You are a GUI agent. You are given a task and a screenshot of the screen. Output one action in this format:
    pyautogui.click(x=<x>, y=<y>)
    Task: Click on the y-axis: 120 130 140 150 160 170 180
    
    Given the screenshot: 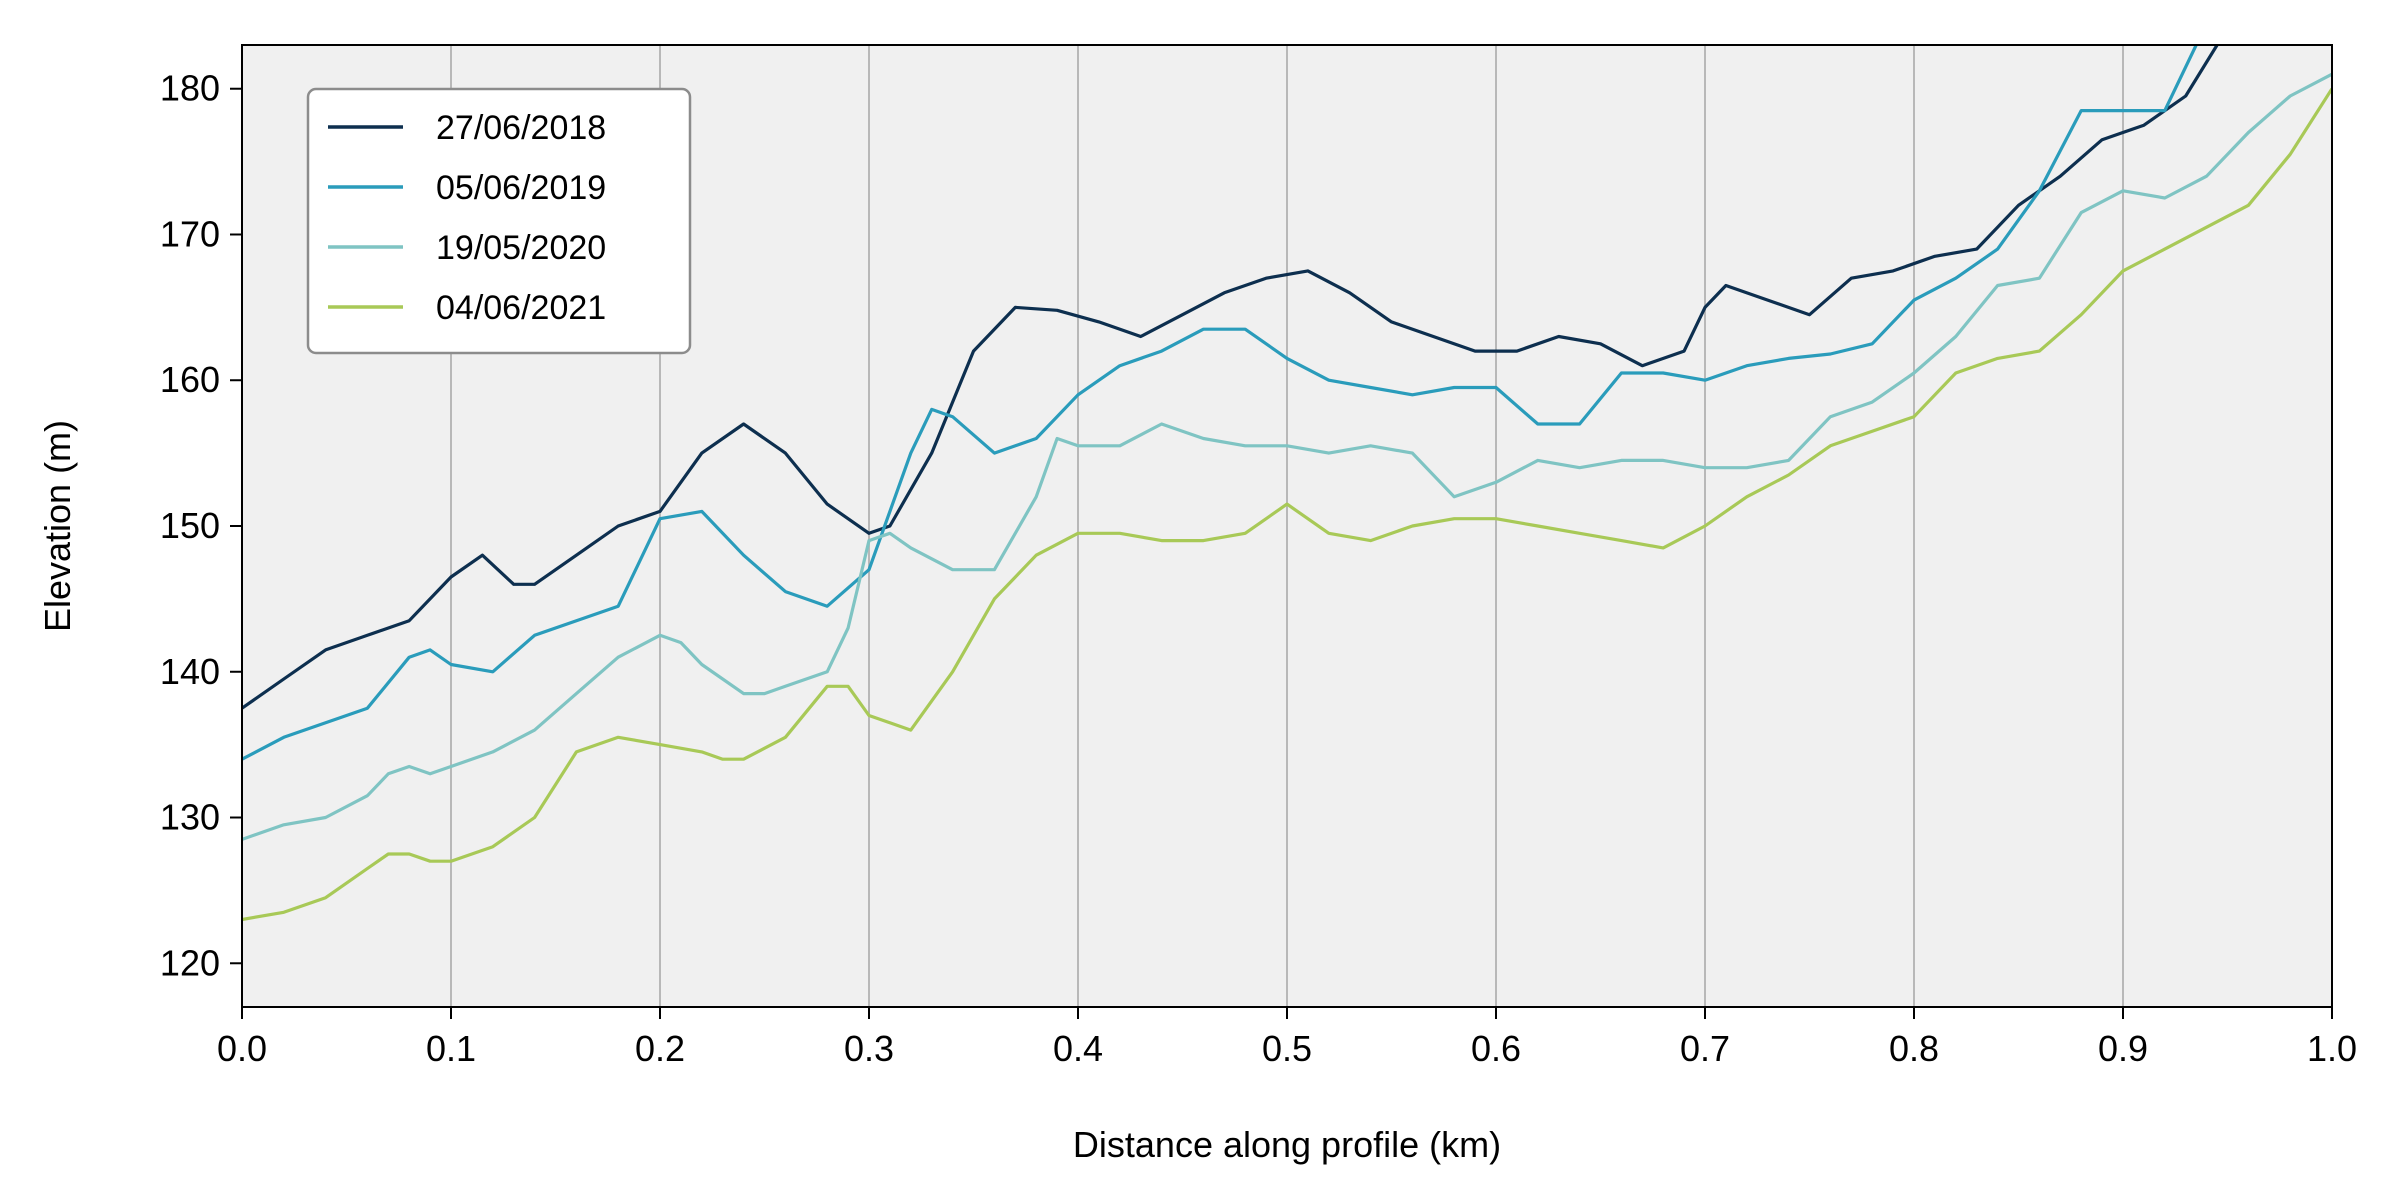 What is the action you would take?
    pyautogui.click(x=201, y=525)
    